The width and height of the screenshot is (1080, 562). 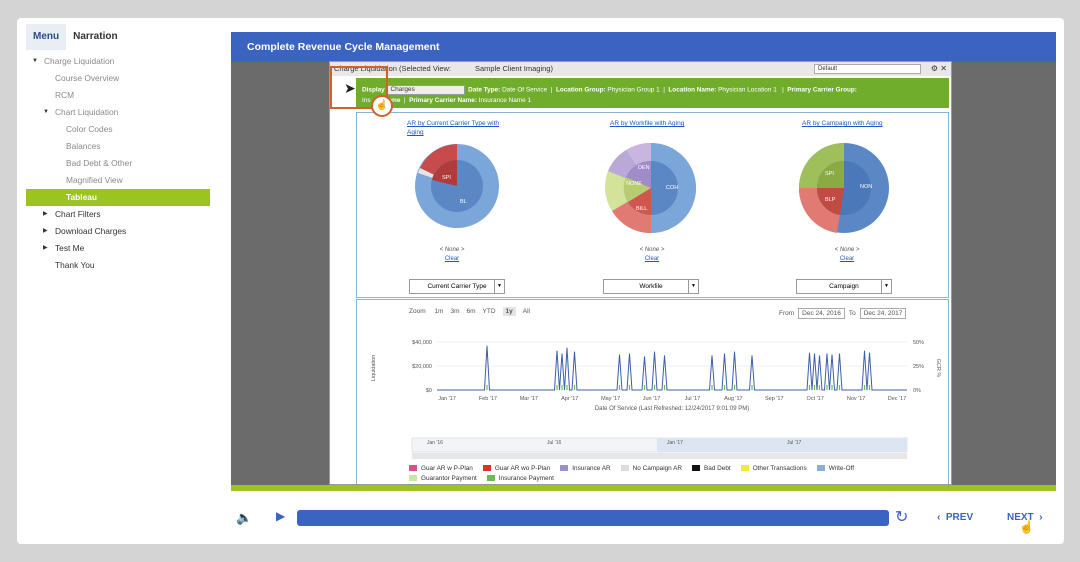 What do you see at coordinates (455, 311) in the screenshot?
I see `zoom-option: 3m` at bounding box center [455, 311].